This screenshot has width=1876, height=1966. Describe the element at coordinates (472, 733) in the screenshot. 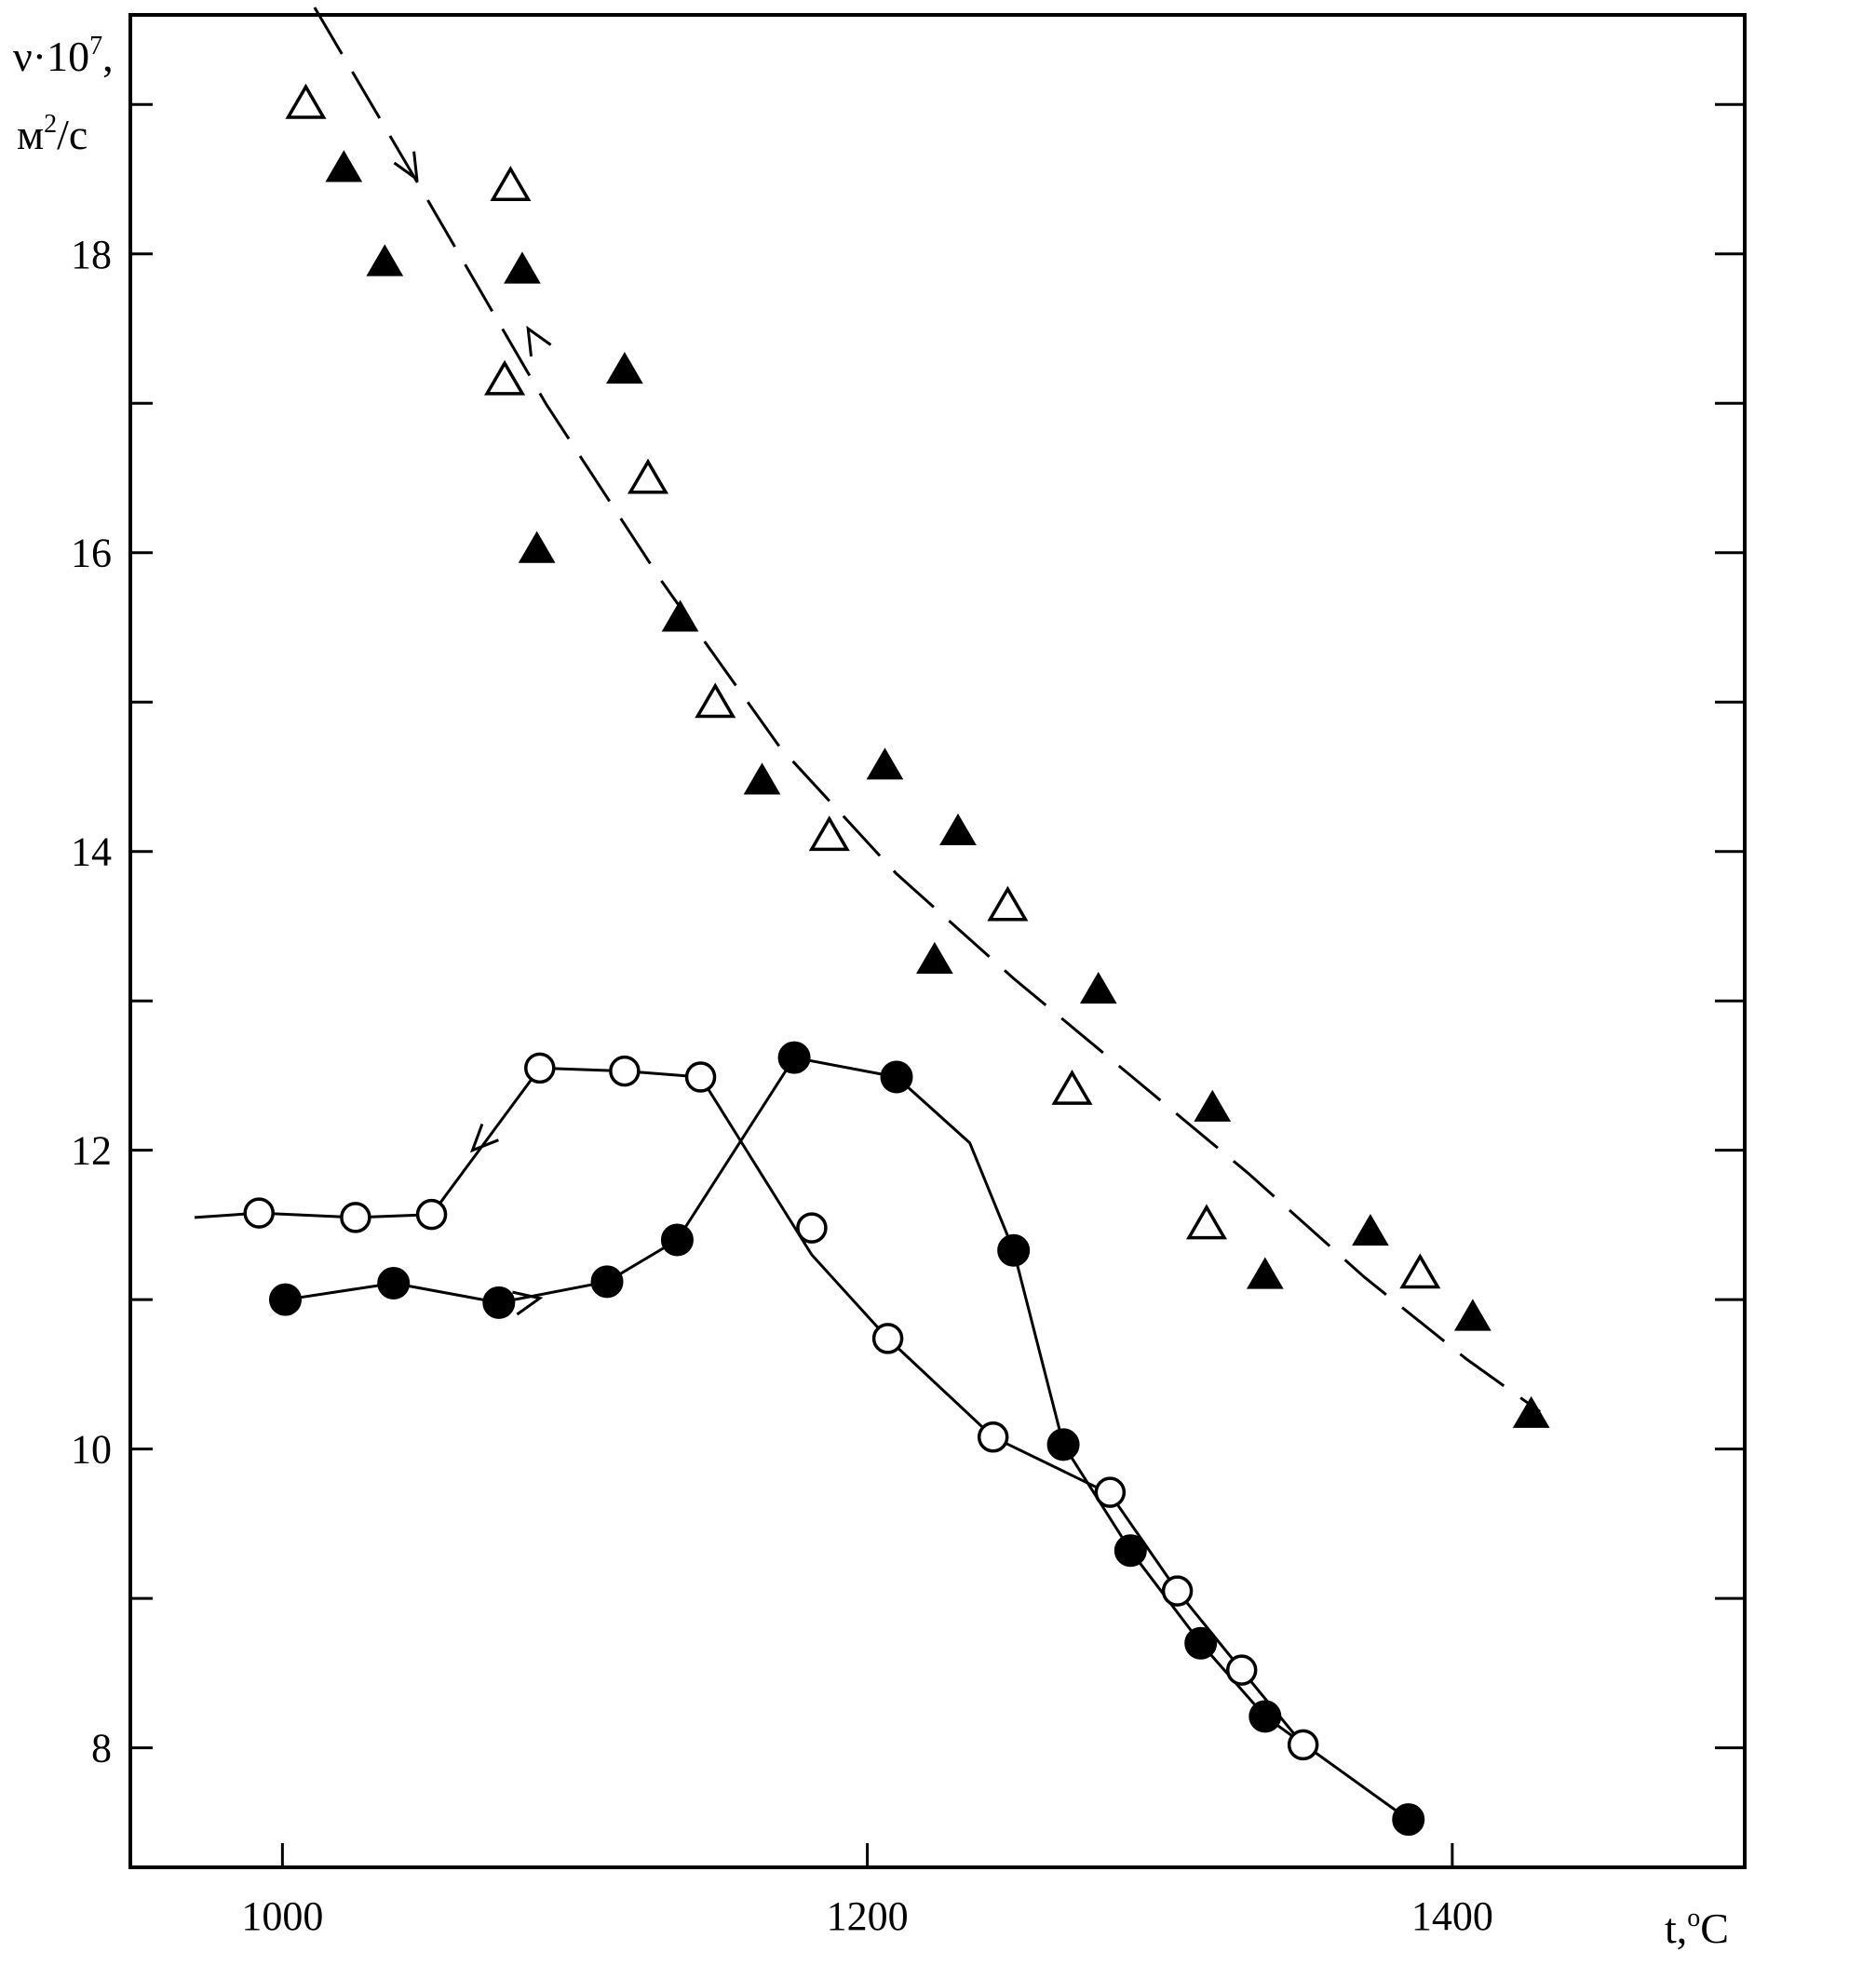

I see `direction-arrows-group` at that location.